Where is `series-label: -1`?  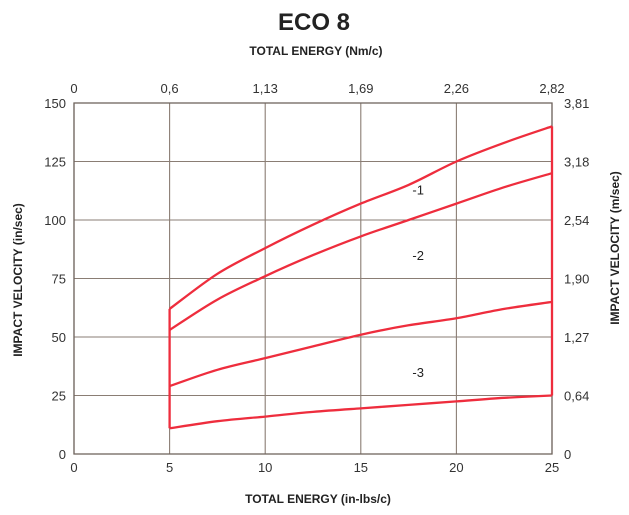
series-label: -1 is located at coordinates (418, 190).